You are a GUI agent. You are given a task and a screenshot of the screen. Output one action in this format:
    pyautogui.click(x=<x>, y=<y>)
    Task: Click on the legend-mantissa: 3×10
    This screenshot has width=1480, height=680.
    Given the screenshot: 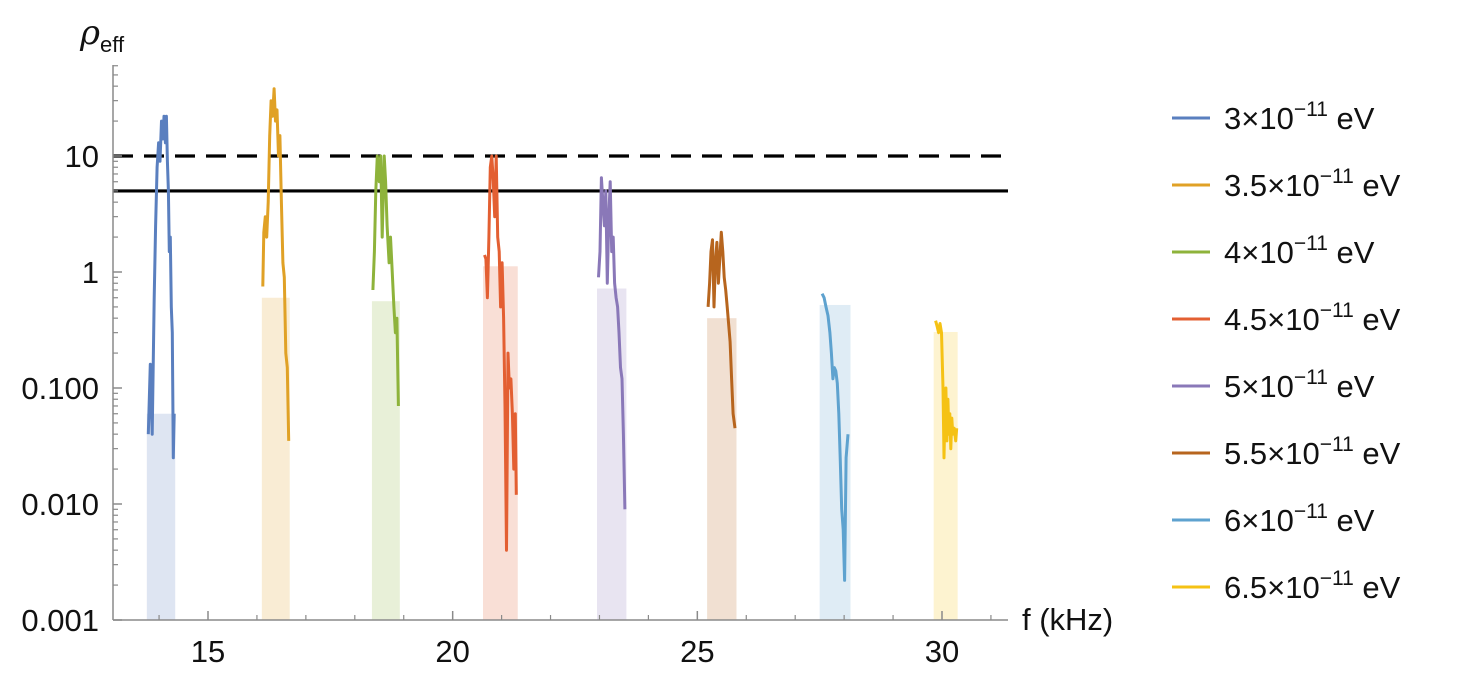 What is the action you would take?
    pyautogui.click(x=1259, y=118)
    